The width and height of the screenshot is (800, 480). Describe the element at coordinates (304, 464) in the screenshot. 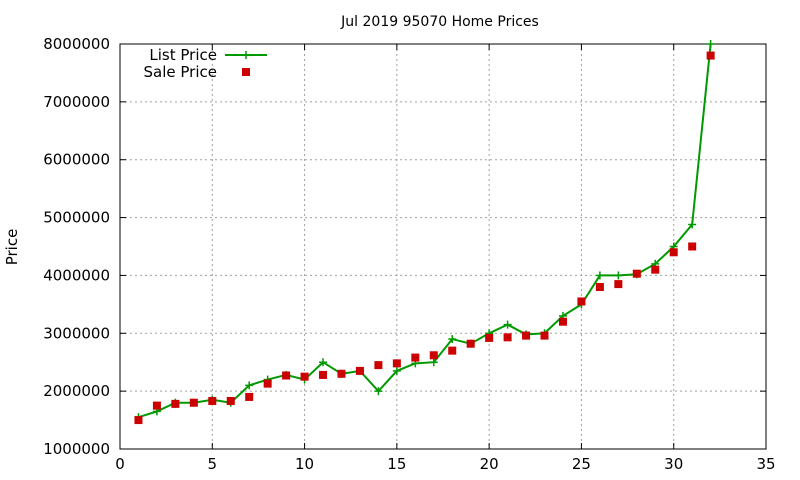

I see `x-tick-label: 10` at that location.